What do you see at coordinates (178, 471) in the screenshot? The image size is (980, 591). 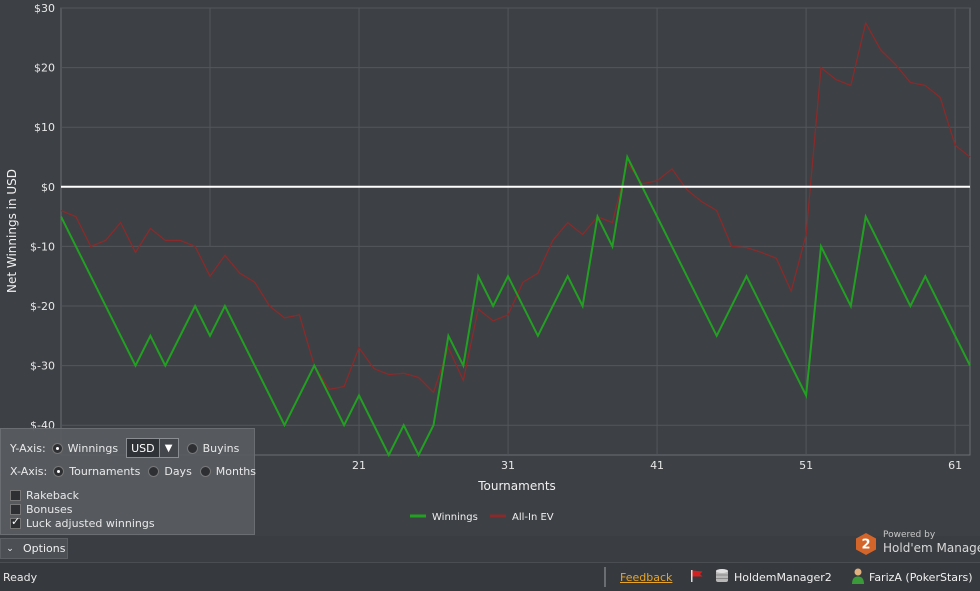 I see `radio-days-label: Days` at bounding box center [178, 471].